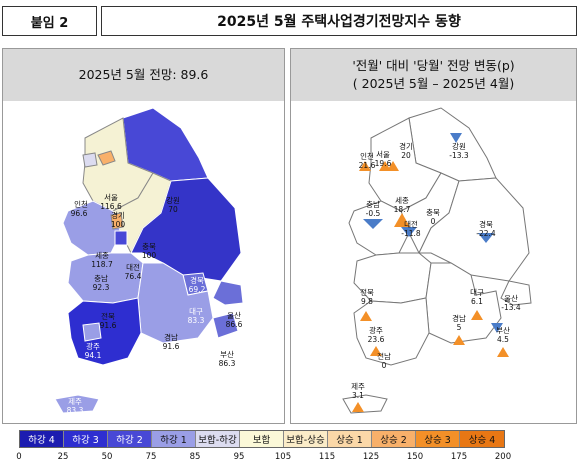  What do you see at coordinates (108, 320) in the screenshot?
I see `map-label-jeonbuk: 전북 91.6` at bounding box center [108, 320].